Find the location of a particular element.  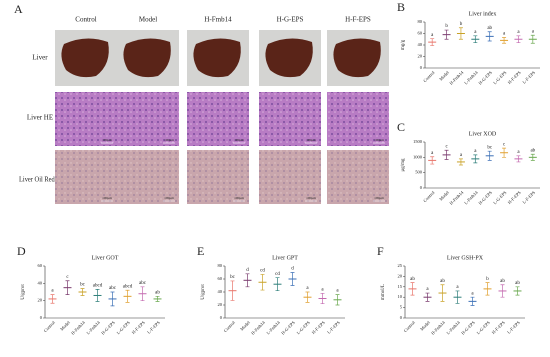

panel-letter: A is located at coordinates (18, 9).